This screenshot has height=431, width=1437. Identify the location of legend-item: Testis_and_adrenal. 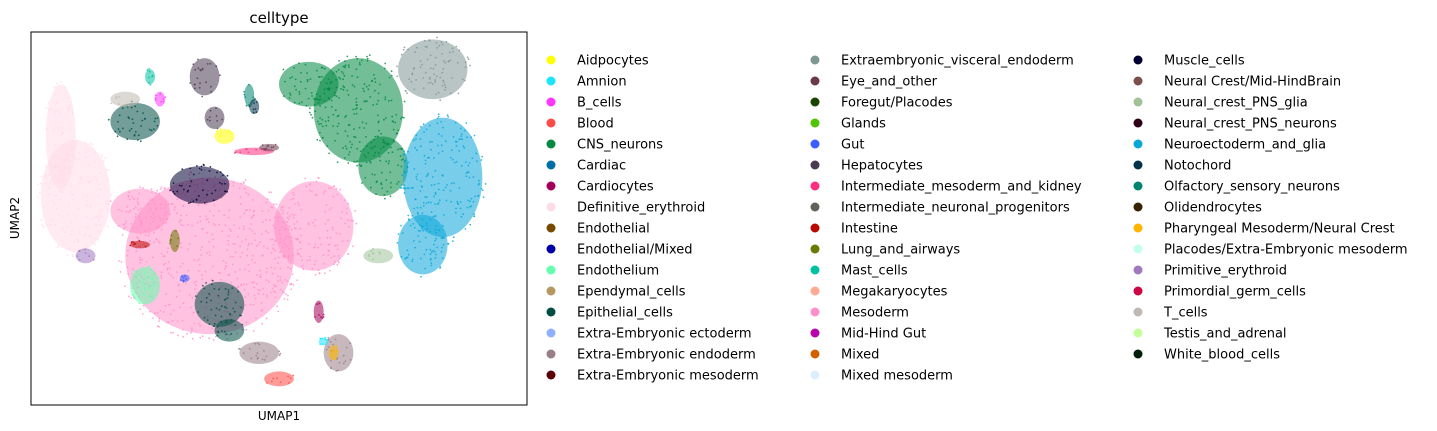
(1210, 334).